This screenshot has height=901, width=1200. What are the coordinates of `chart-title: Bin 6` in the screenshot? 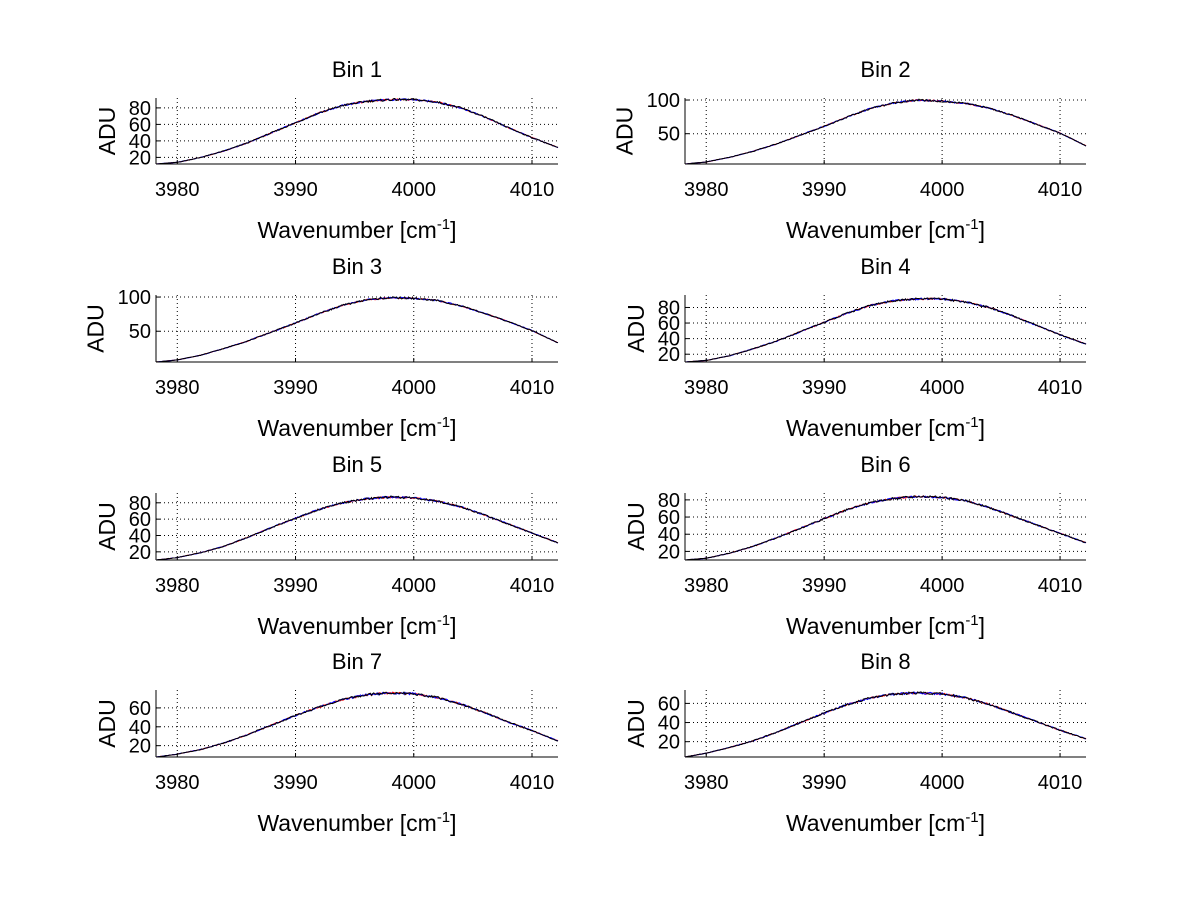 It's located at (885, 464).